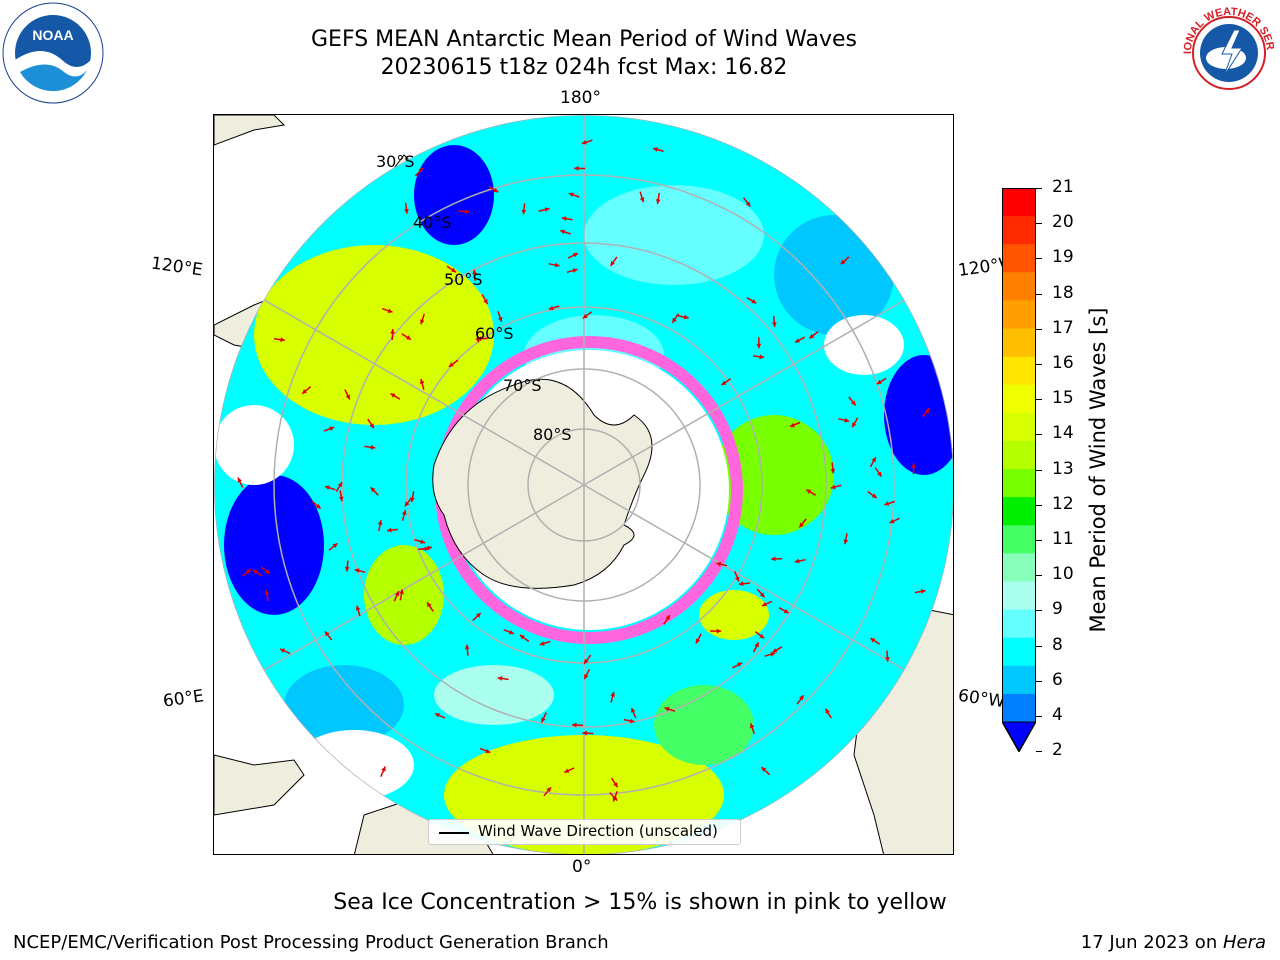 The image size is (1280, 960). I want to click on colorbar-tick-label: 20, so click(1063, 222).